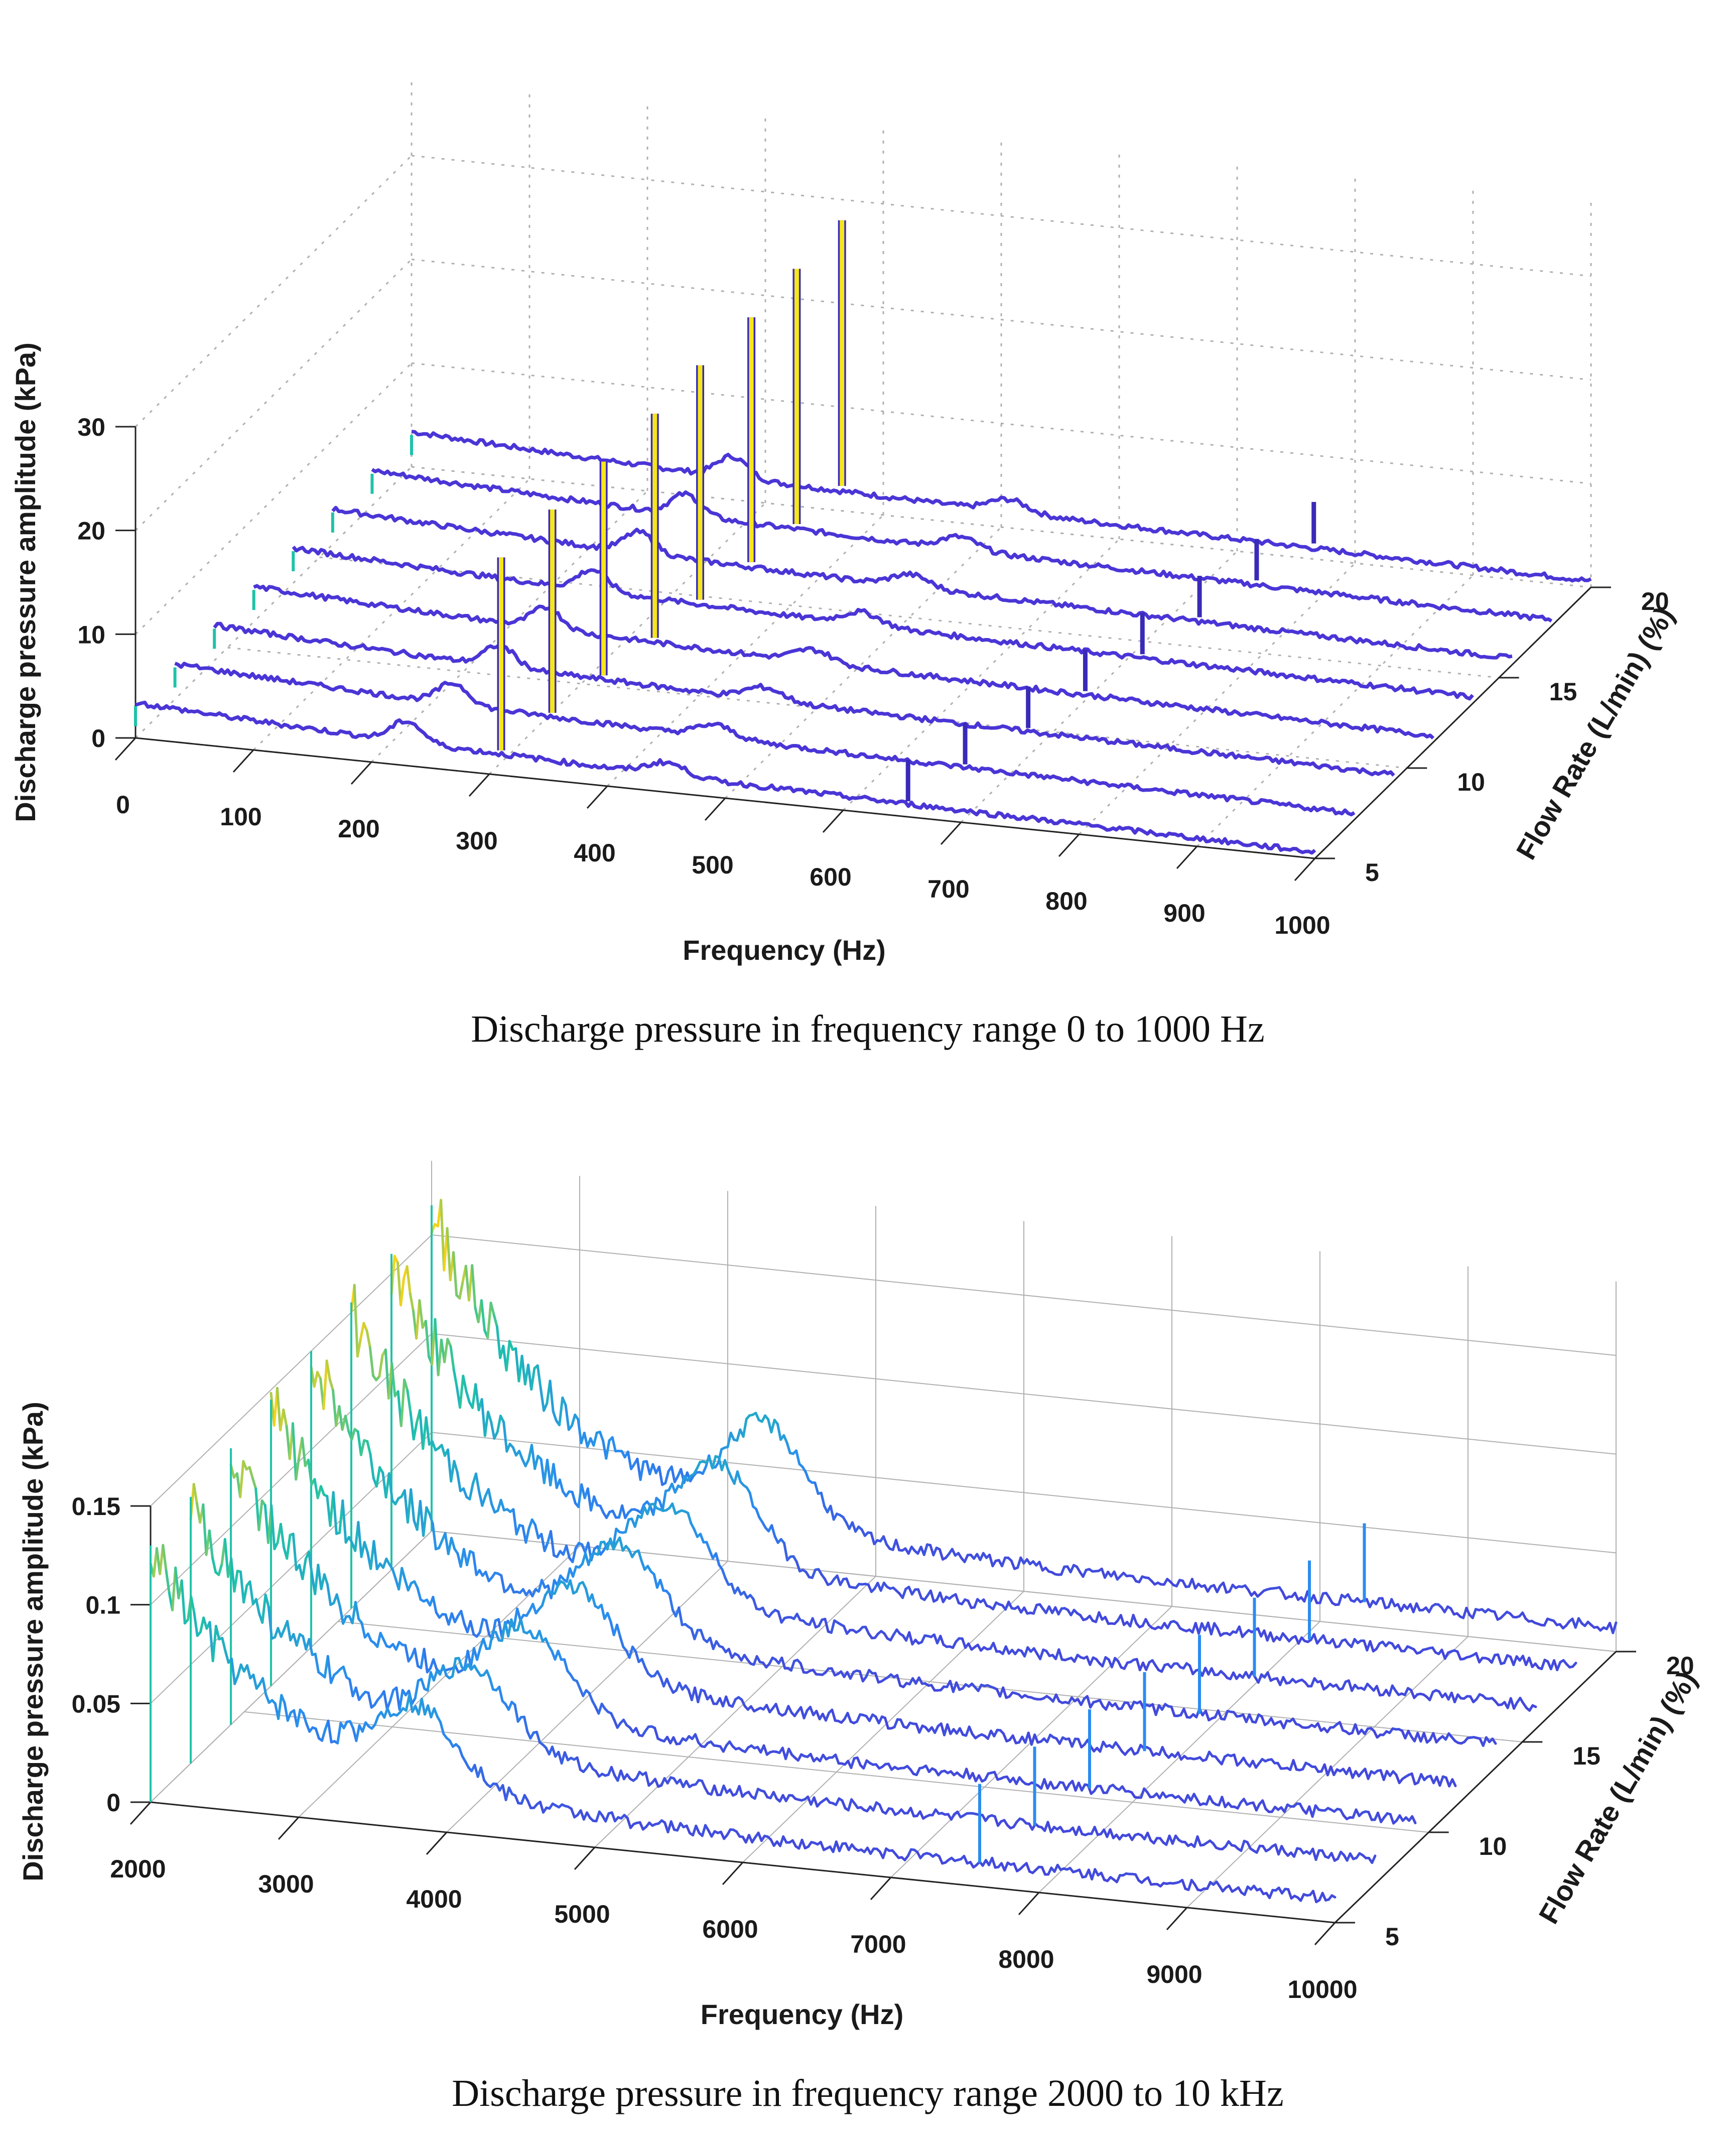 This screenshot has height=2136, width=1736. What do you see at coordinates (948, 889) in the screenshot?
I see `x-tick-label: 700` at bounding box center [948, 889].